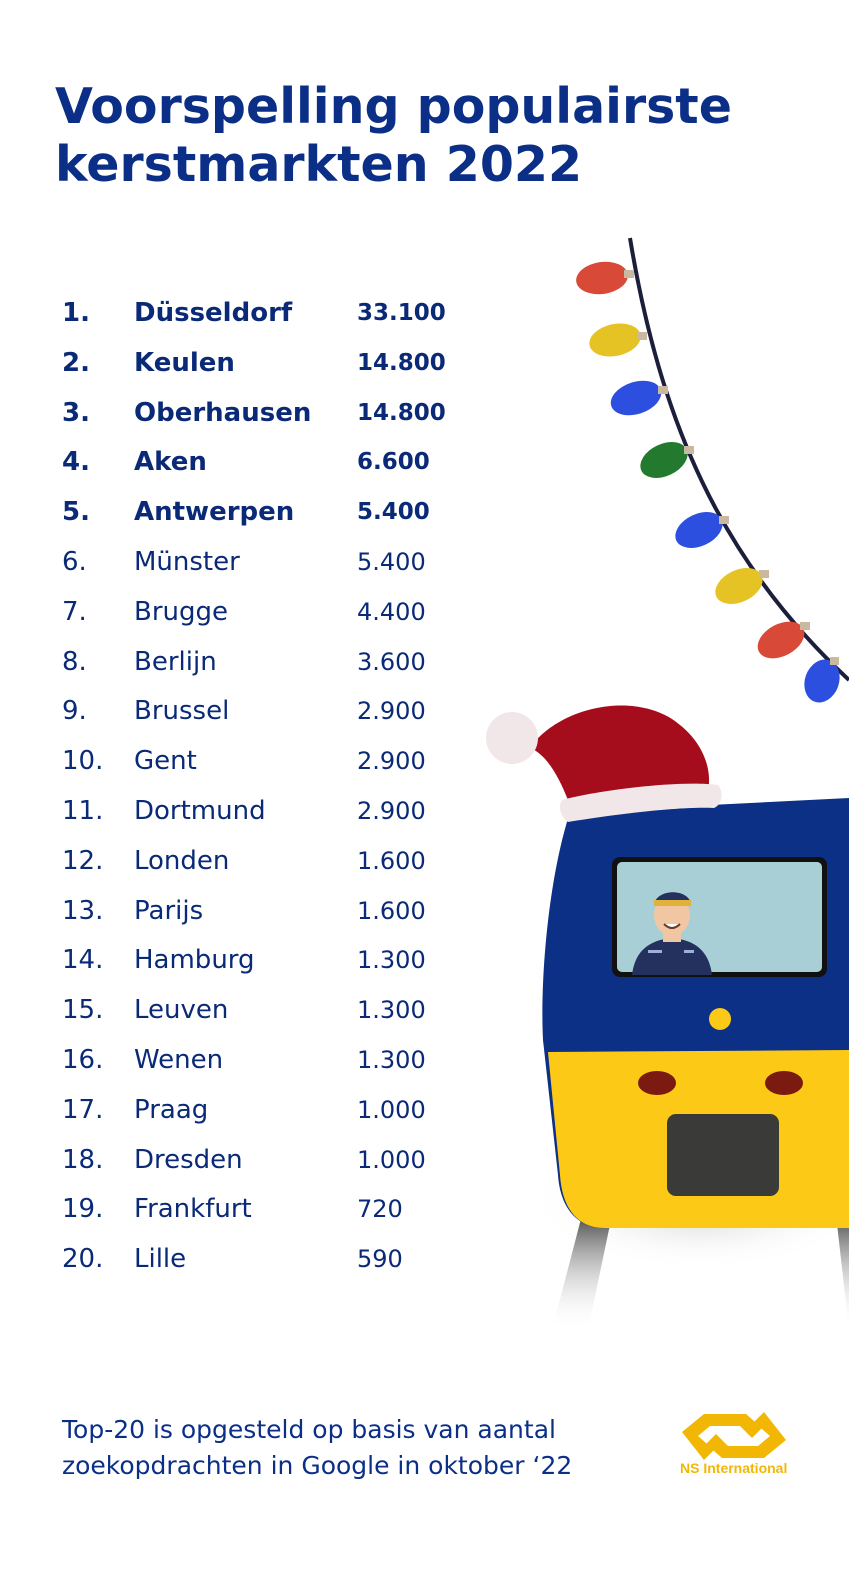 Image resolution: width=849 pixels, height=1575 pixels. What do you see at coordinates (297, 861) in the screenshot?
I see `list-item: 12. Londen 1.600` at bounding box center [297, 861].